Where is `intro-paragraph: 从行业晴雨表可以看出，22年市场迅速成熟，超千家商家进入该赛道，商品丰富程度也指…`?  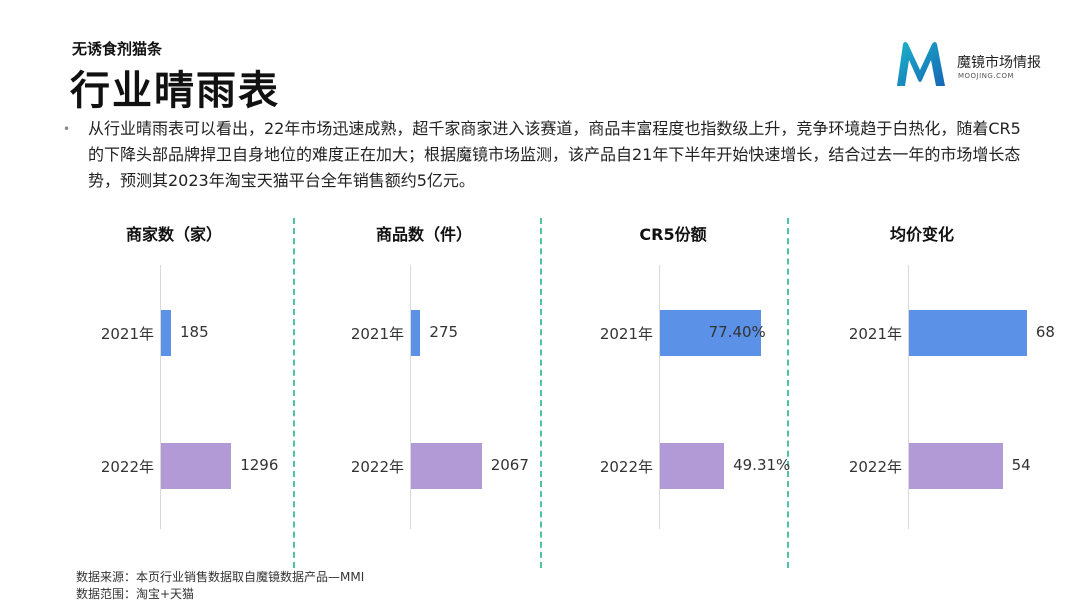 intro-paragraph: 从行业晴雨表可以看出，22年市场迅速成熟，超千家商家进入该赛道，商品丰富程度也指… is located at coordinates (554, 154).